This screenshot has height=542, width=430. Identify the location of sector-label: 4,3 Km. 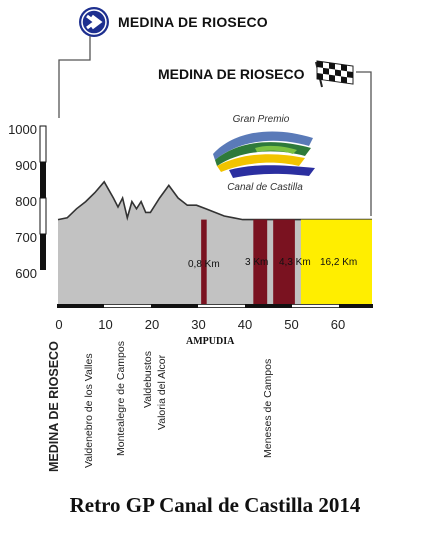
(295, 262).